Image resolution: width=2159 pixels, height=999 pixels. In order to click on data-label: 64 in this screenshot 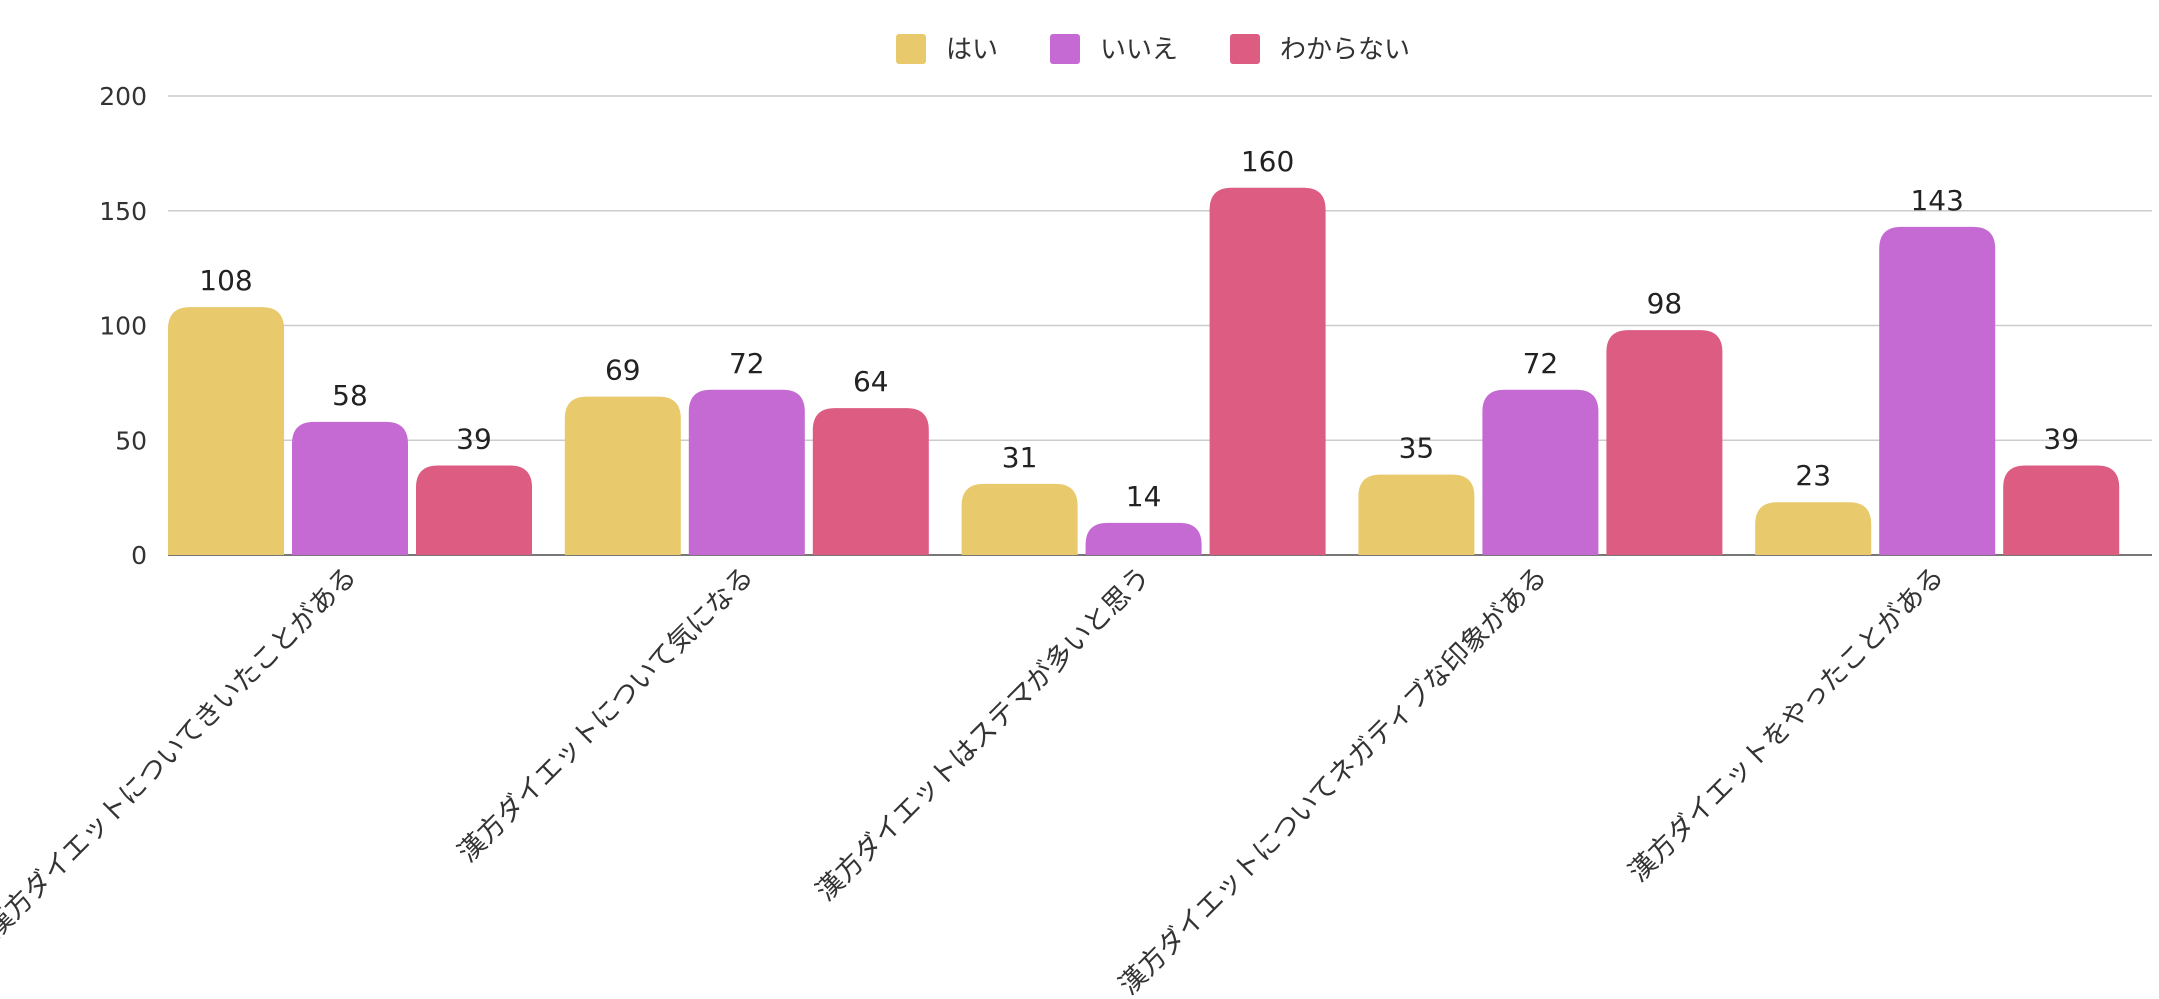, I will do `click(871, 381)`.